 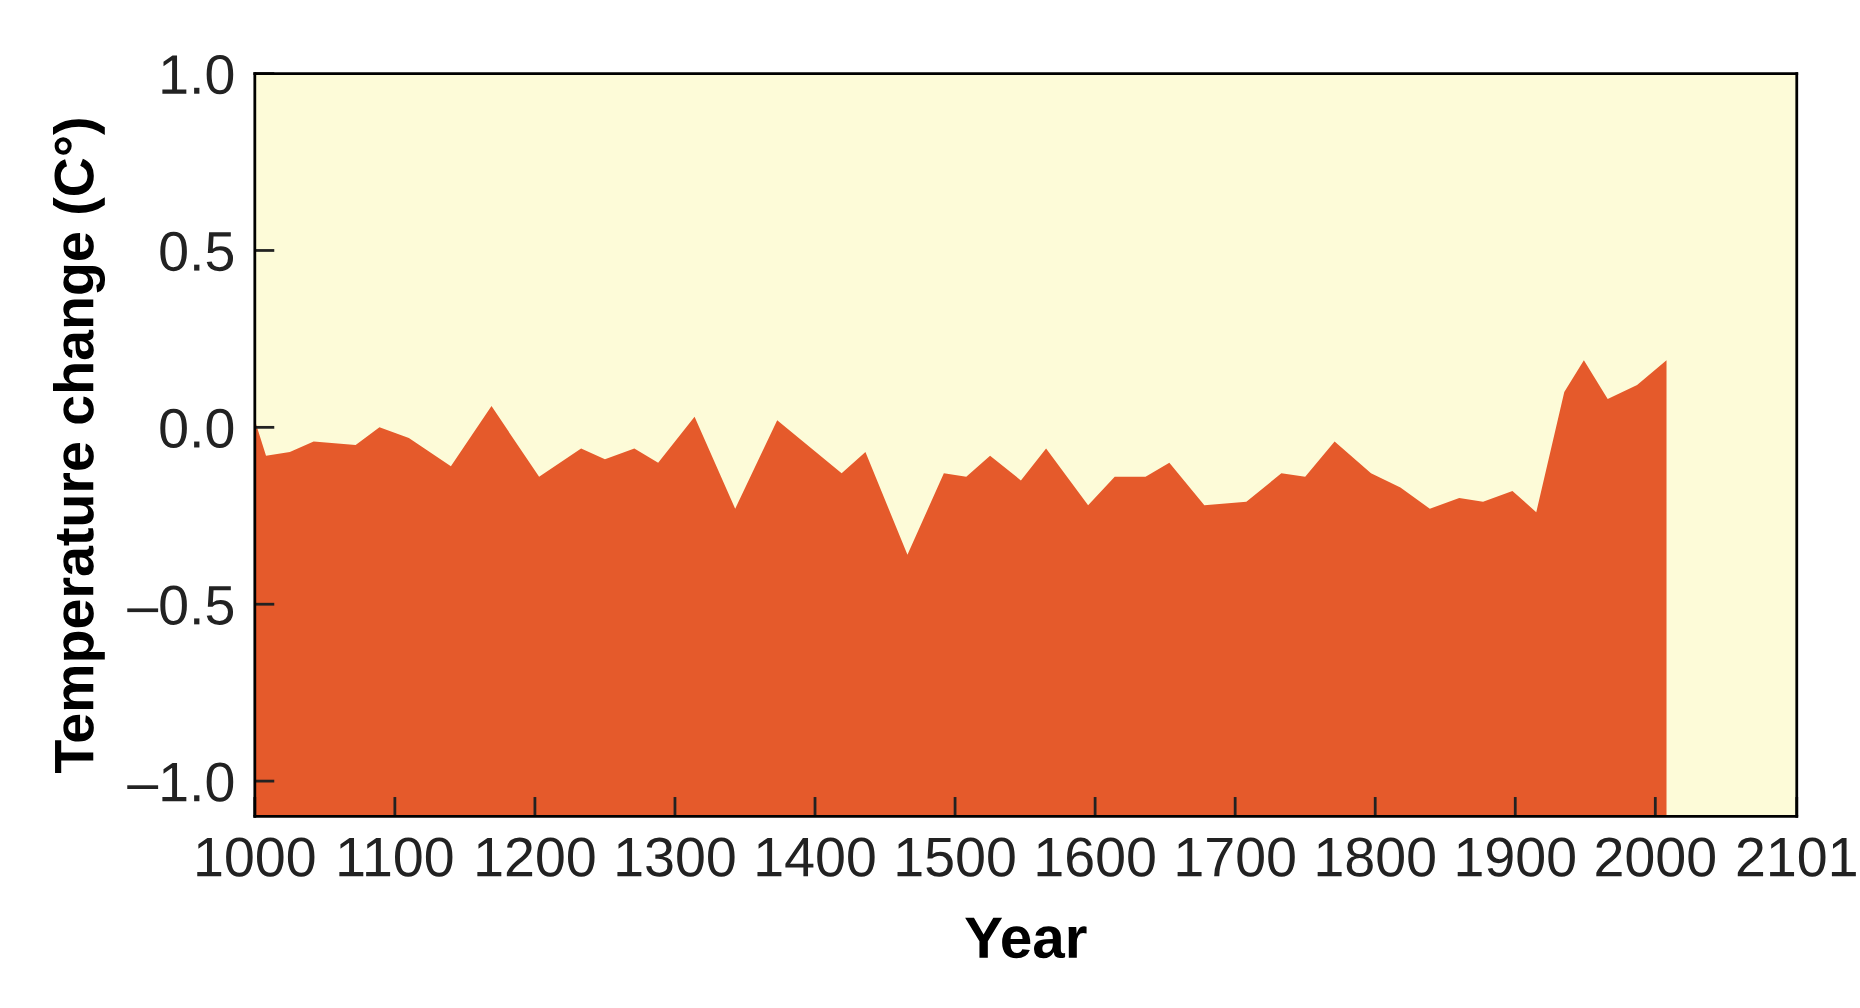 I want to click on x-axis-title: Year, so click(x=1026, y=938).